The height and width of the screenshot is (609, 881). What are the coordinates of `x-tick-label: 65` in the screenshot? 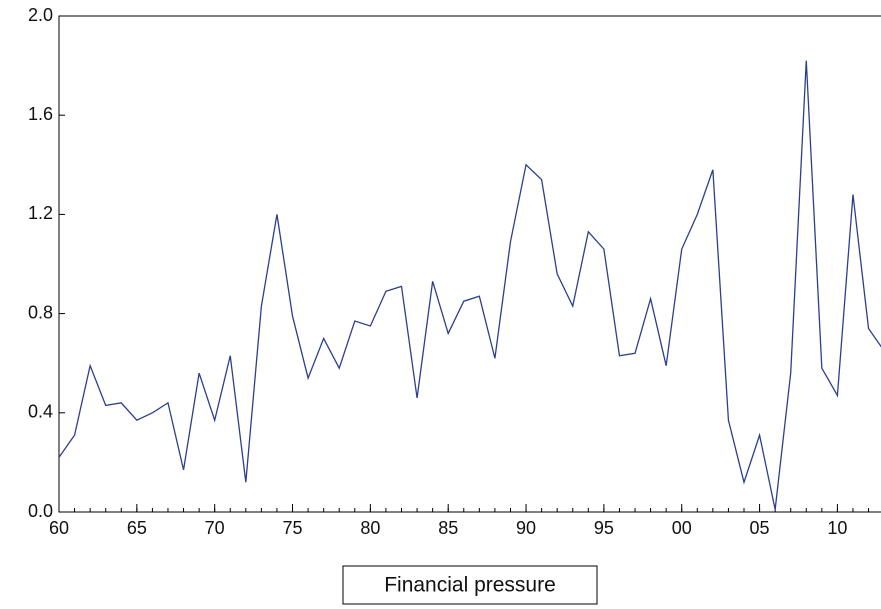 It's located at (137, 528).